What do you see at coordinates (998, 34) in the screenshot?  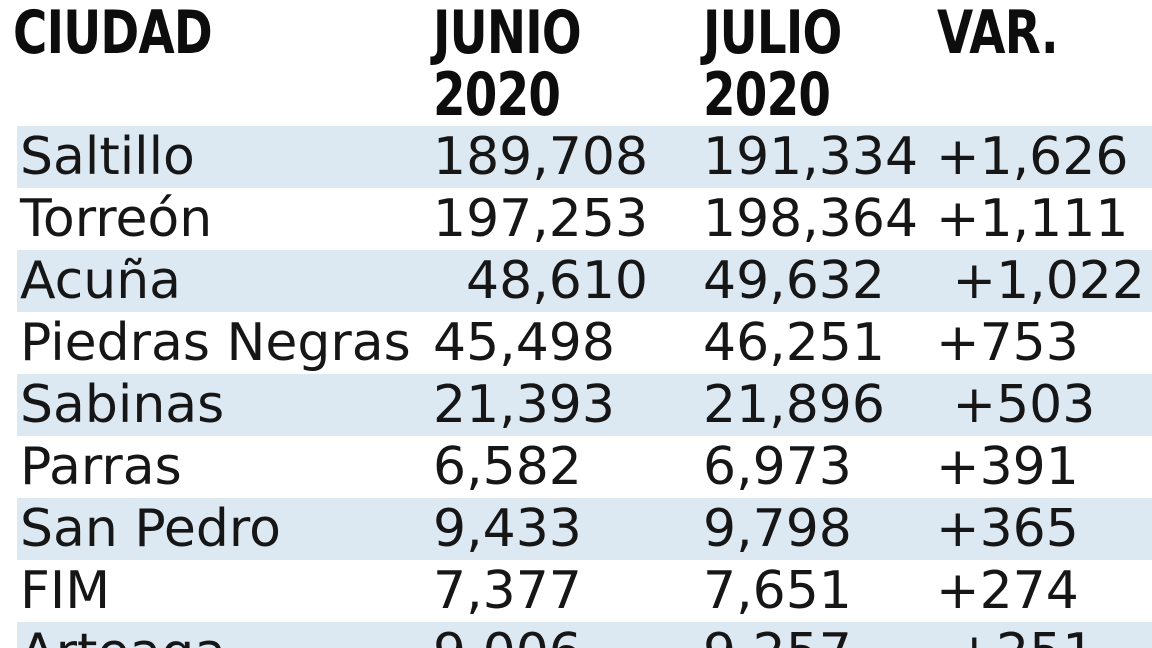 I see `col-header-var: VAR.` at bounding box center [998, 34].